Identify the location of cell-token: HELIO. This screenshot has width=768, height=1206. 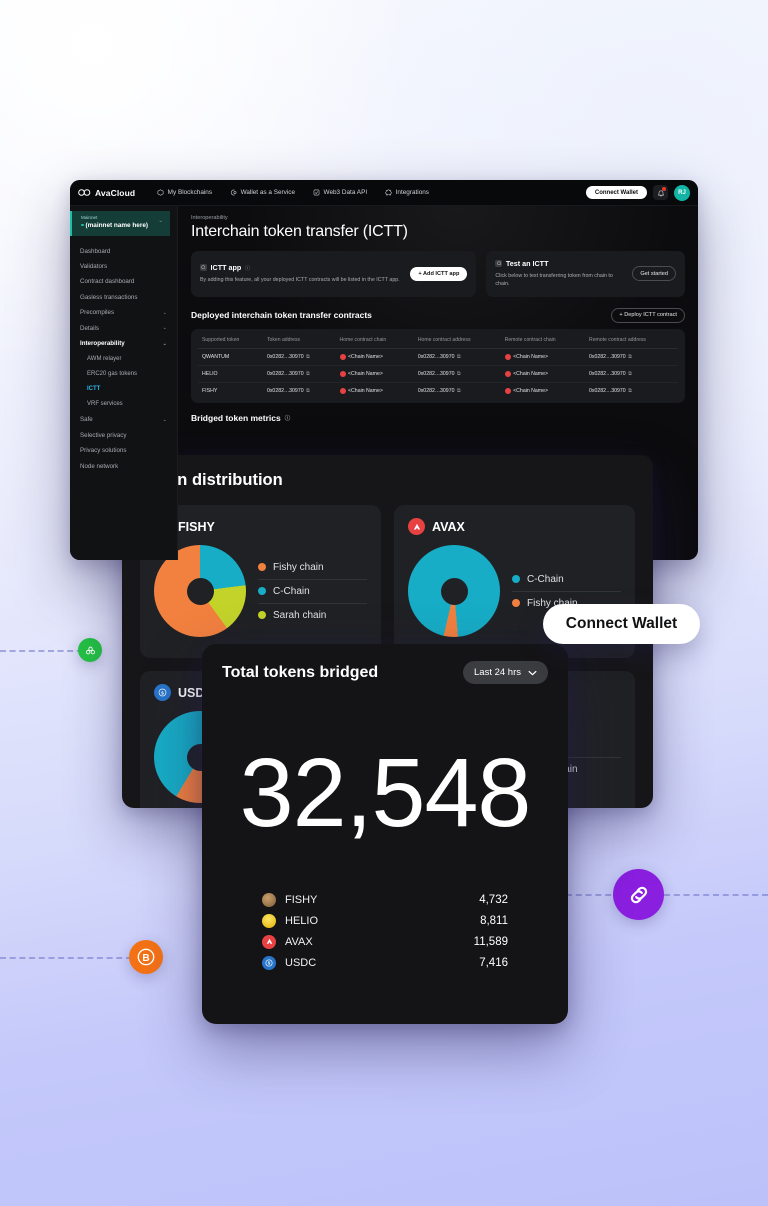
(230, 374).